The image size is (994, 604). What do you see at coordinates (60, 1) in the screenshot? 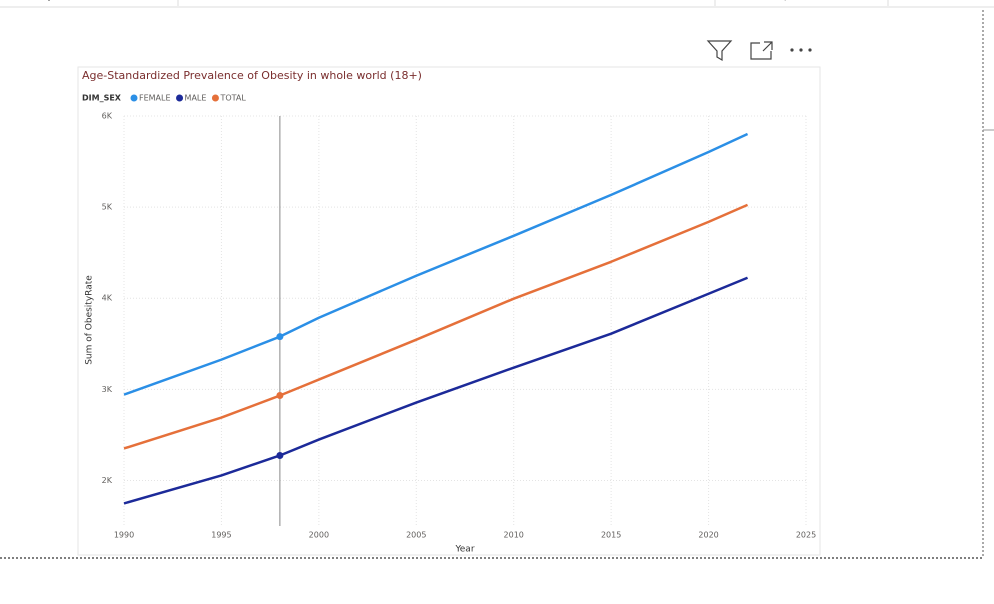
I see `ribbon-group-label: Clipboard` at bounding box center [60, 1].